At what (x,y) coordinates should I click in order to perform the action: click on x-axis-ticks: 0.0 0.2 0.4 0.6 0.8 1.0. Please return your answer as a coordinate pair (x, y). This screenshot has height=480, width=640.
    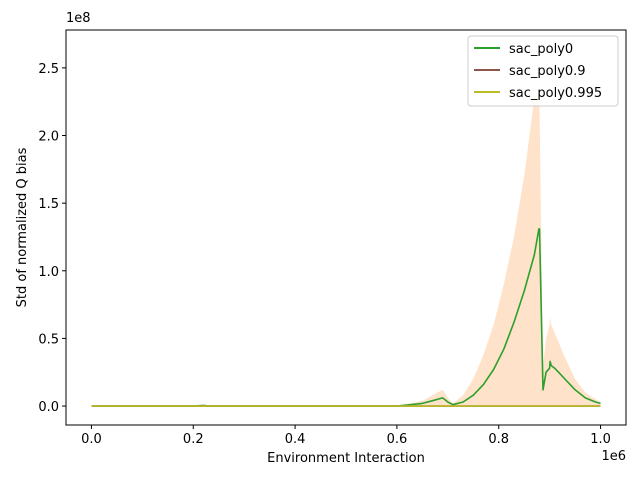
    Looking at the image, I should click on (346, 436).